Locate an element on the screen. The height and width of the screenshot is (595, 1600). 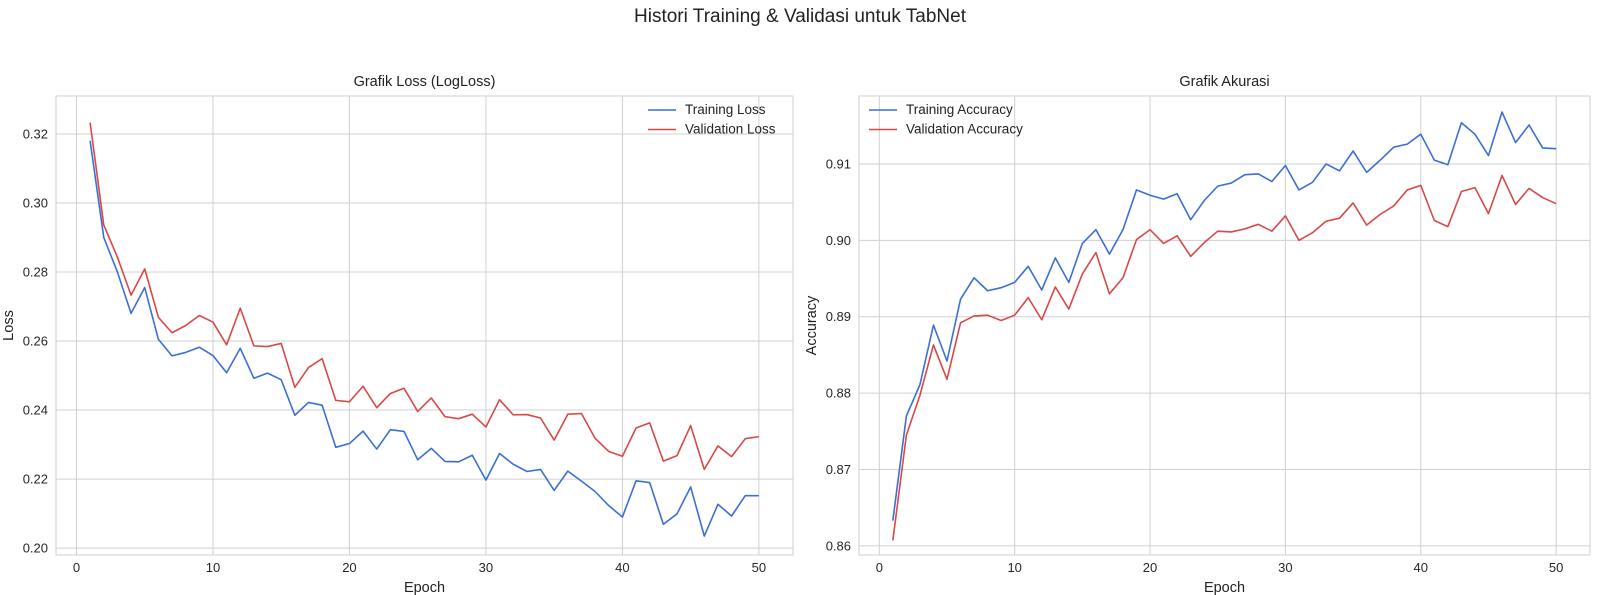
loss-x-tick-label: 0 is located at coordinates (76, 567).